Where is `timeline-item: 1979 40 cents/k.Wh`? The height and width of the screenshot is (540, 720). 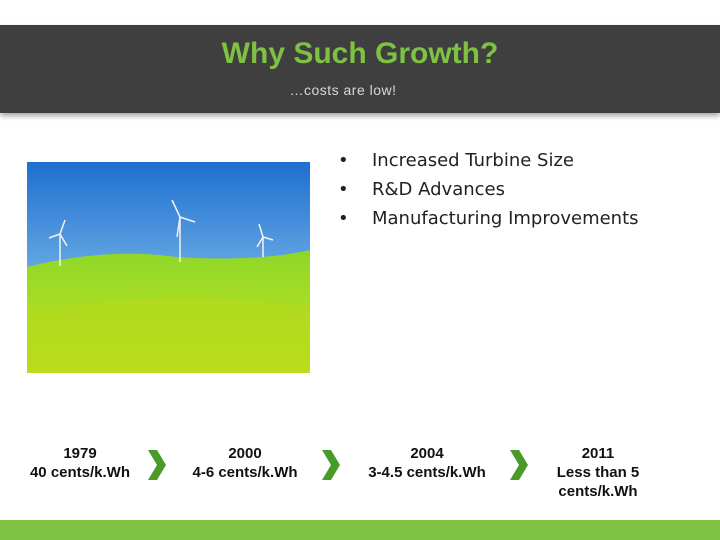 timeline-item: 1979 40 cents/k.Wh is located at coordinates (80, 463).